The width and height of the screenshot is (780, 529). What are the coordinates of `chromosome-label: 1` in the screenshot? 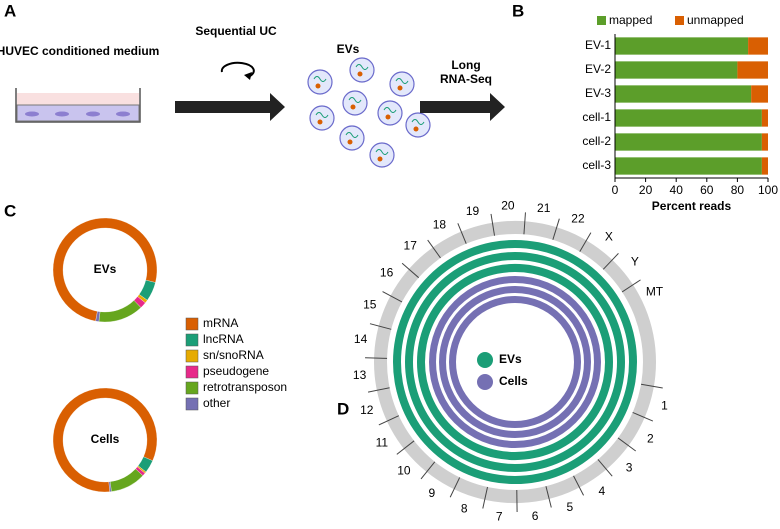 It's located at (664, 406).